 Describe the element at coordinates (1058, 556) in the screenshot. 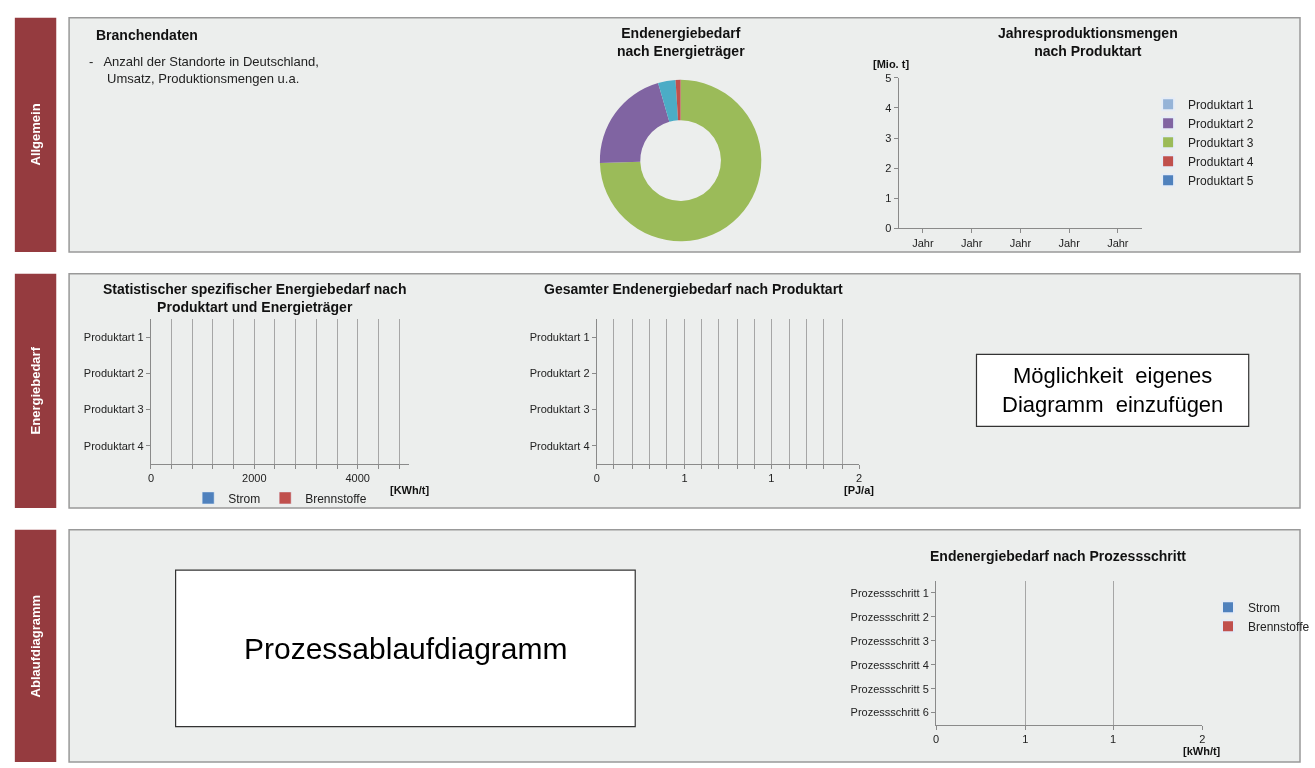

I see `chart-title: Endenergiebedarf nach Prozessschritt` at that location.